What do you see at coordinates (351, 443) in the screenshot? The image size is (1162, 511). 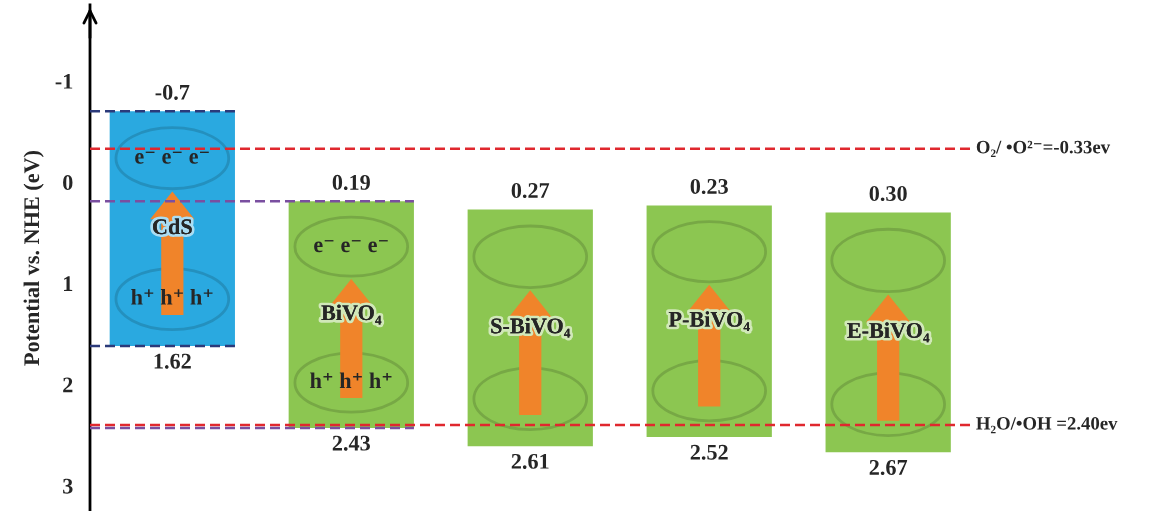 I see `annotation: 2.43` at bounding box center [351, 443].